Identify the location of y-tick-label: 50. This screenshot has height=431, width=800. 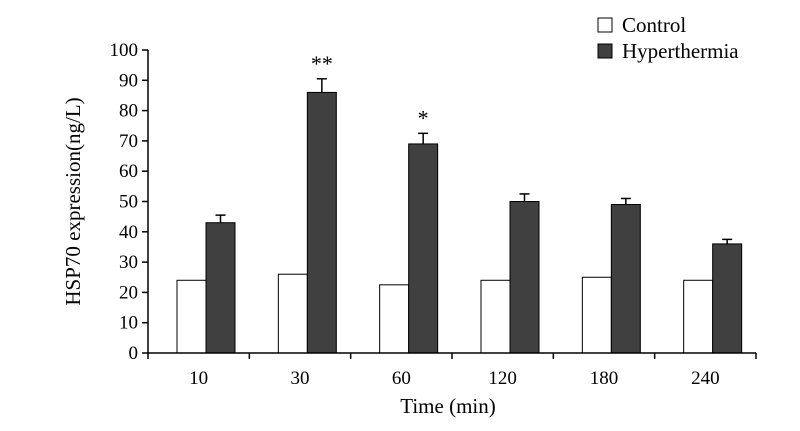
(128, 202).